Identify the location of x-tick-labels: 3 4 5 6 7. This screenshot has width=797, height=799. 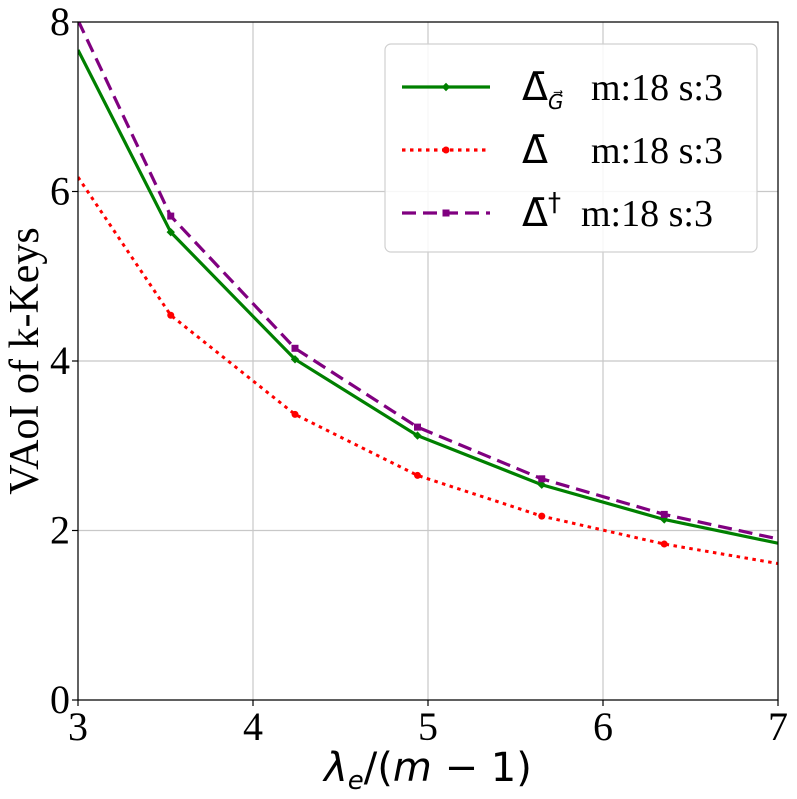
(428, 724).